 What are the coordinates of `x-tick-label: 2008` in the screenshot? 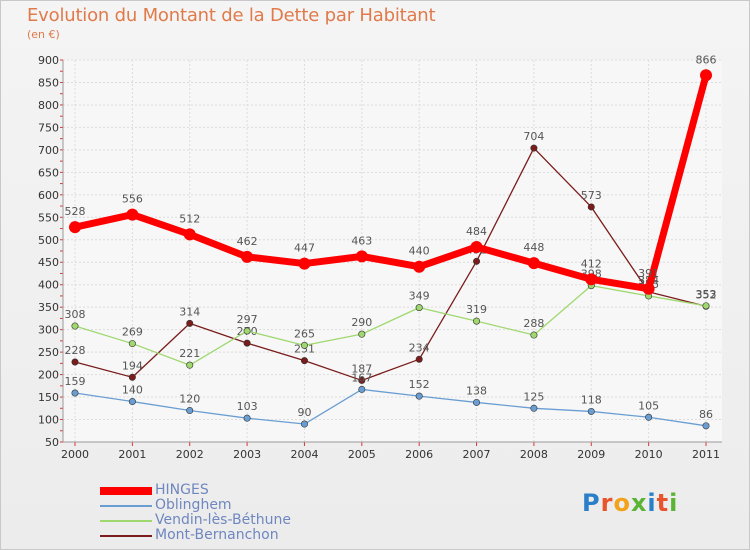 It's located at (534, 454).